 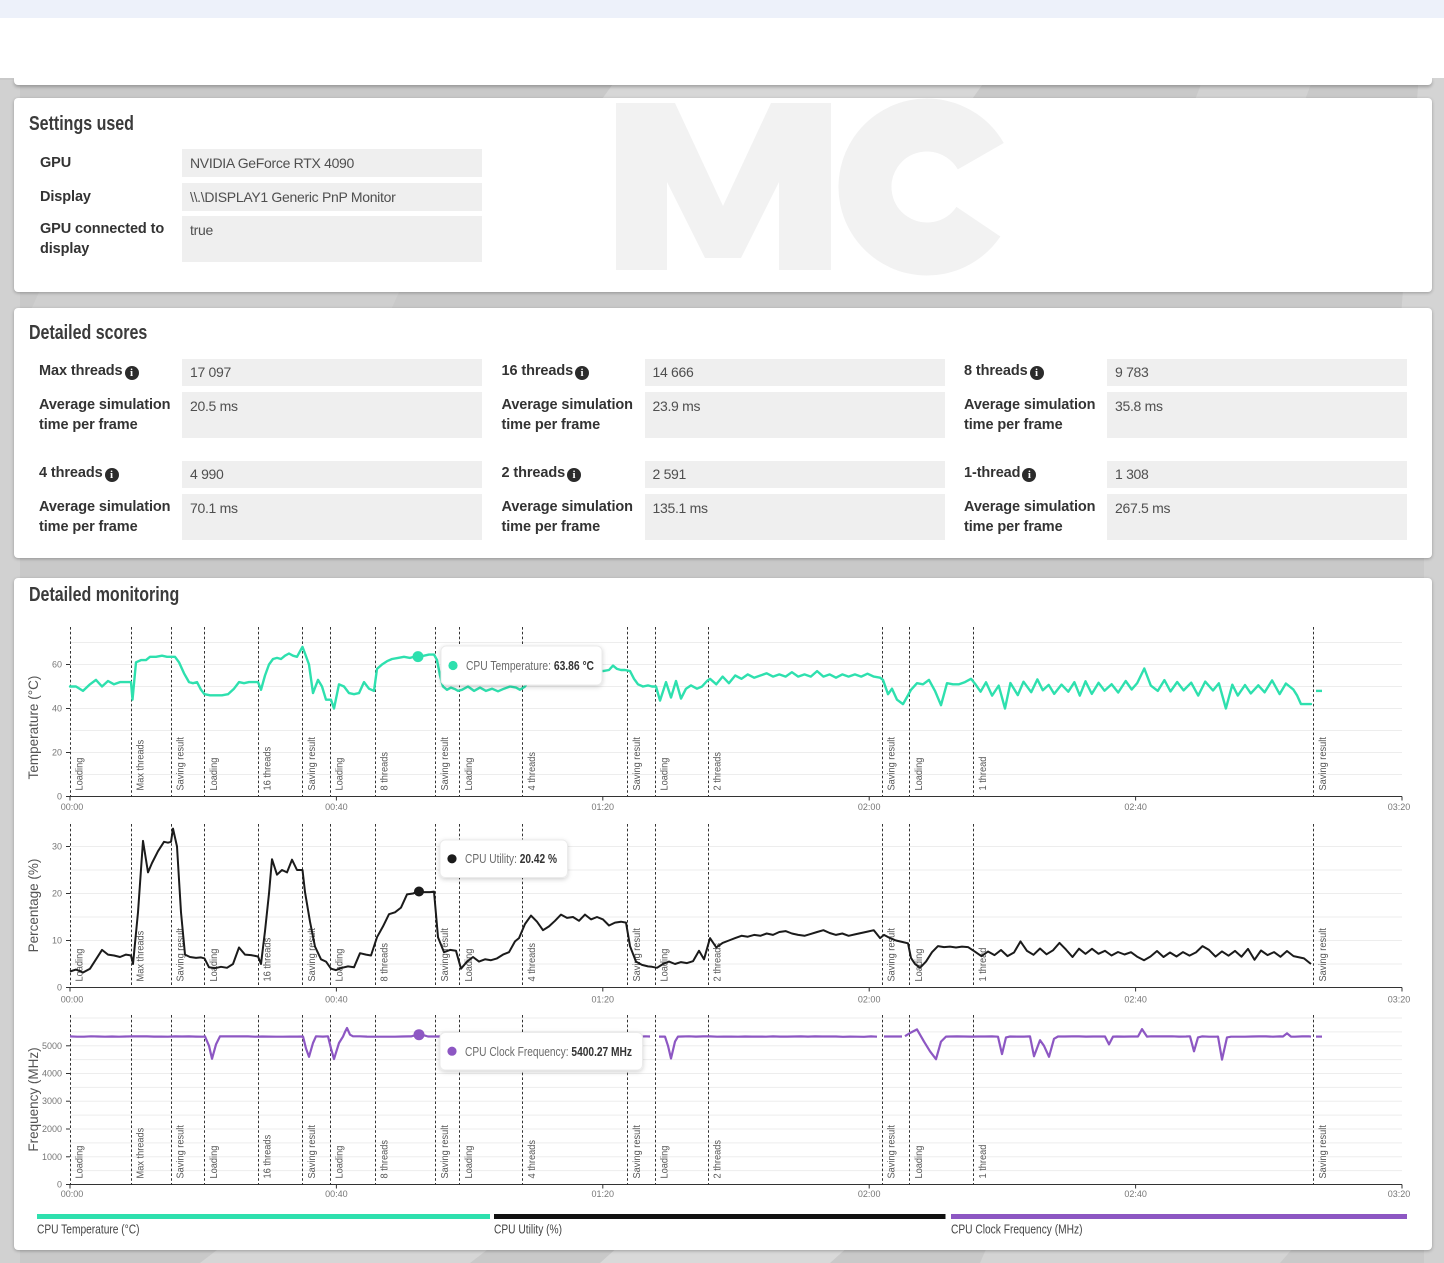 I want to click on svg-text: 10, so click(x=57, y=941).